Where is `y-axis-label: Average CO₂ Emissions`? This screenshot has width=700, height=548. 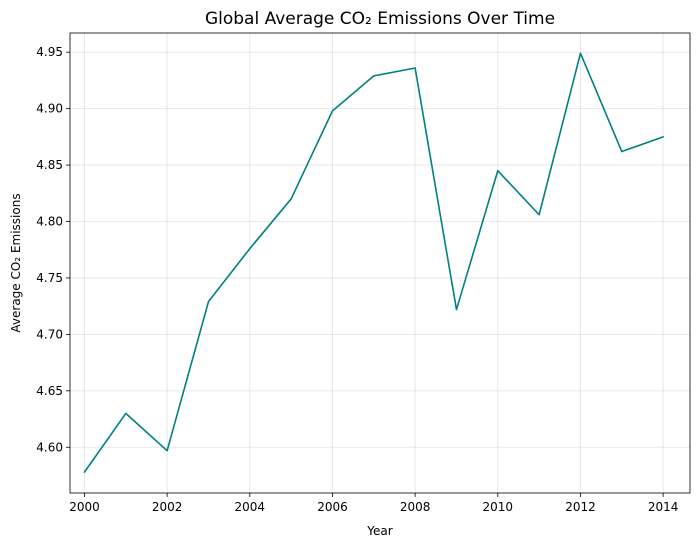
y-axis-label: Average CO₂ Emissions is located at coordinates (16, 262).